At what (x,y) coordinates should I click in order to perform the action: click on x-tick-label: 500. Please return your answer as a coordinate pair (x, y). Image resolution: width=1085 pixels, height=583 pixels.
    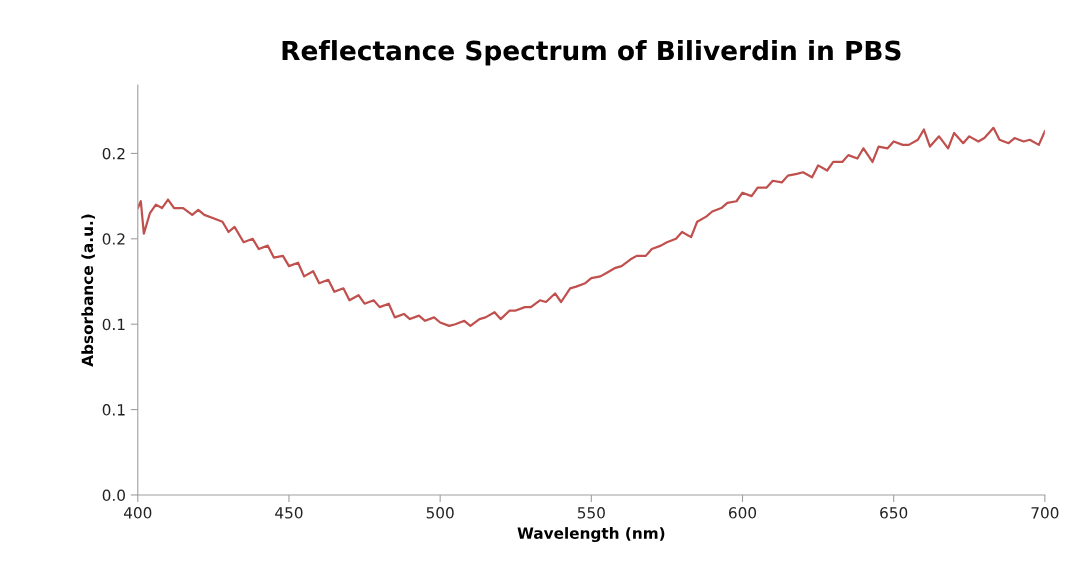
    Looking at the image, I should click on (440, 513).